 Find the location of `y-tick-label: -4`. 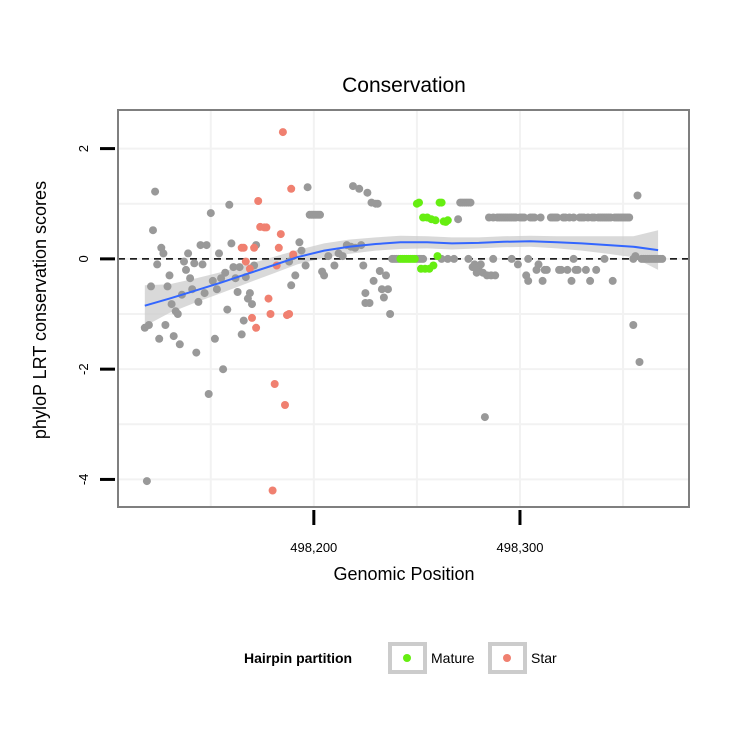

y-tick-label: -4 is located at coordinates (83, 480).